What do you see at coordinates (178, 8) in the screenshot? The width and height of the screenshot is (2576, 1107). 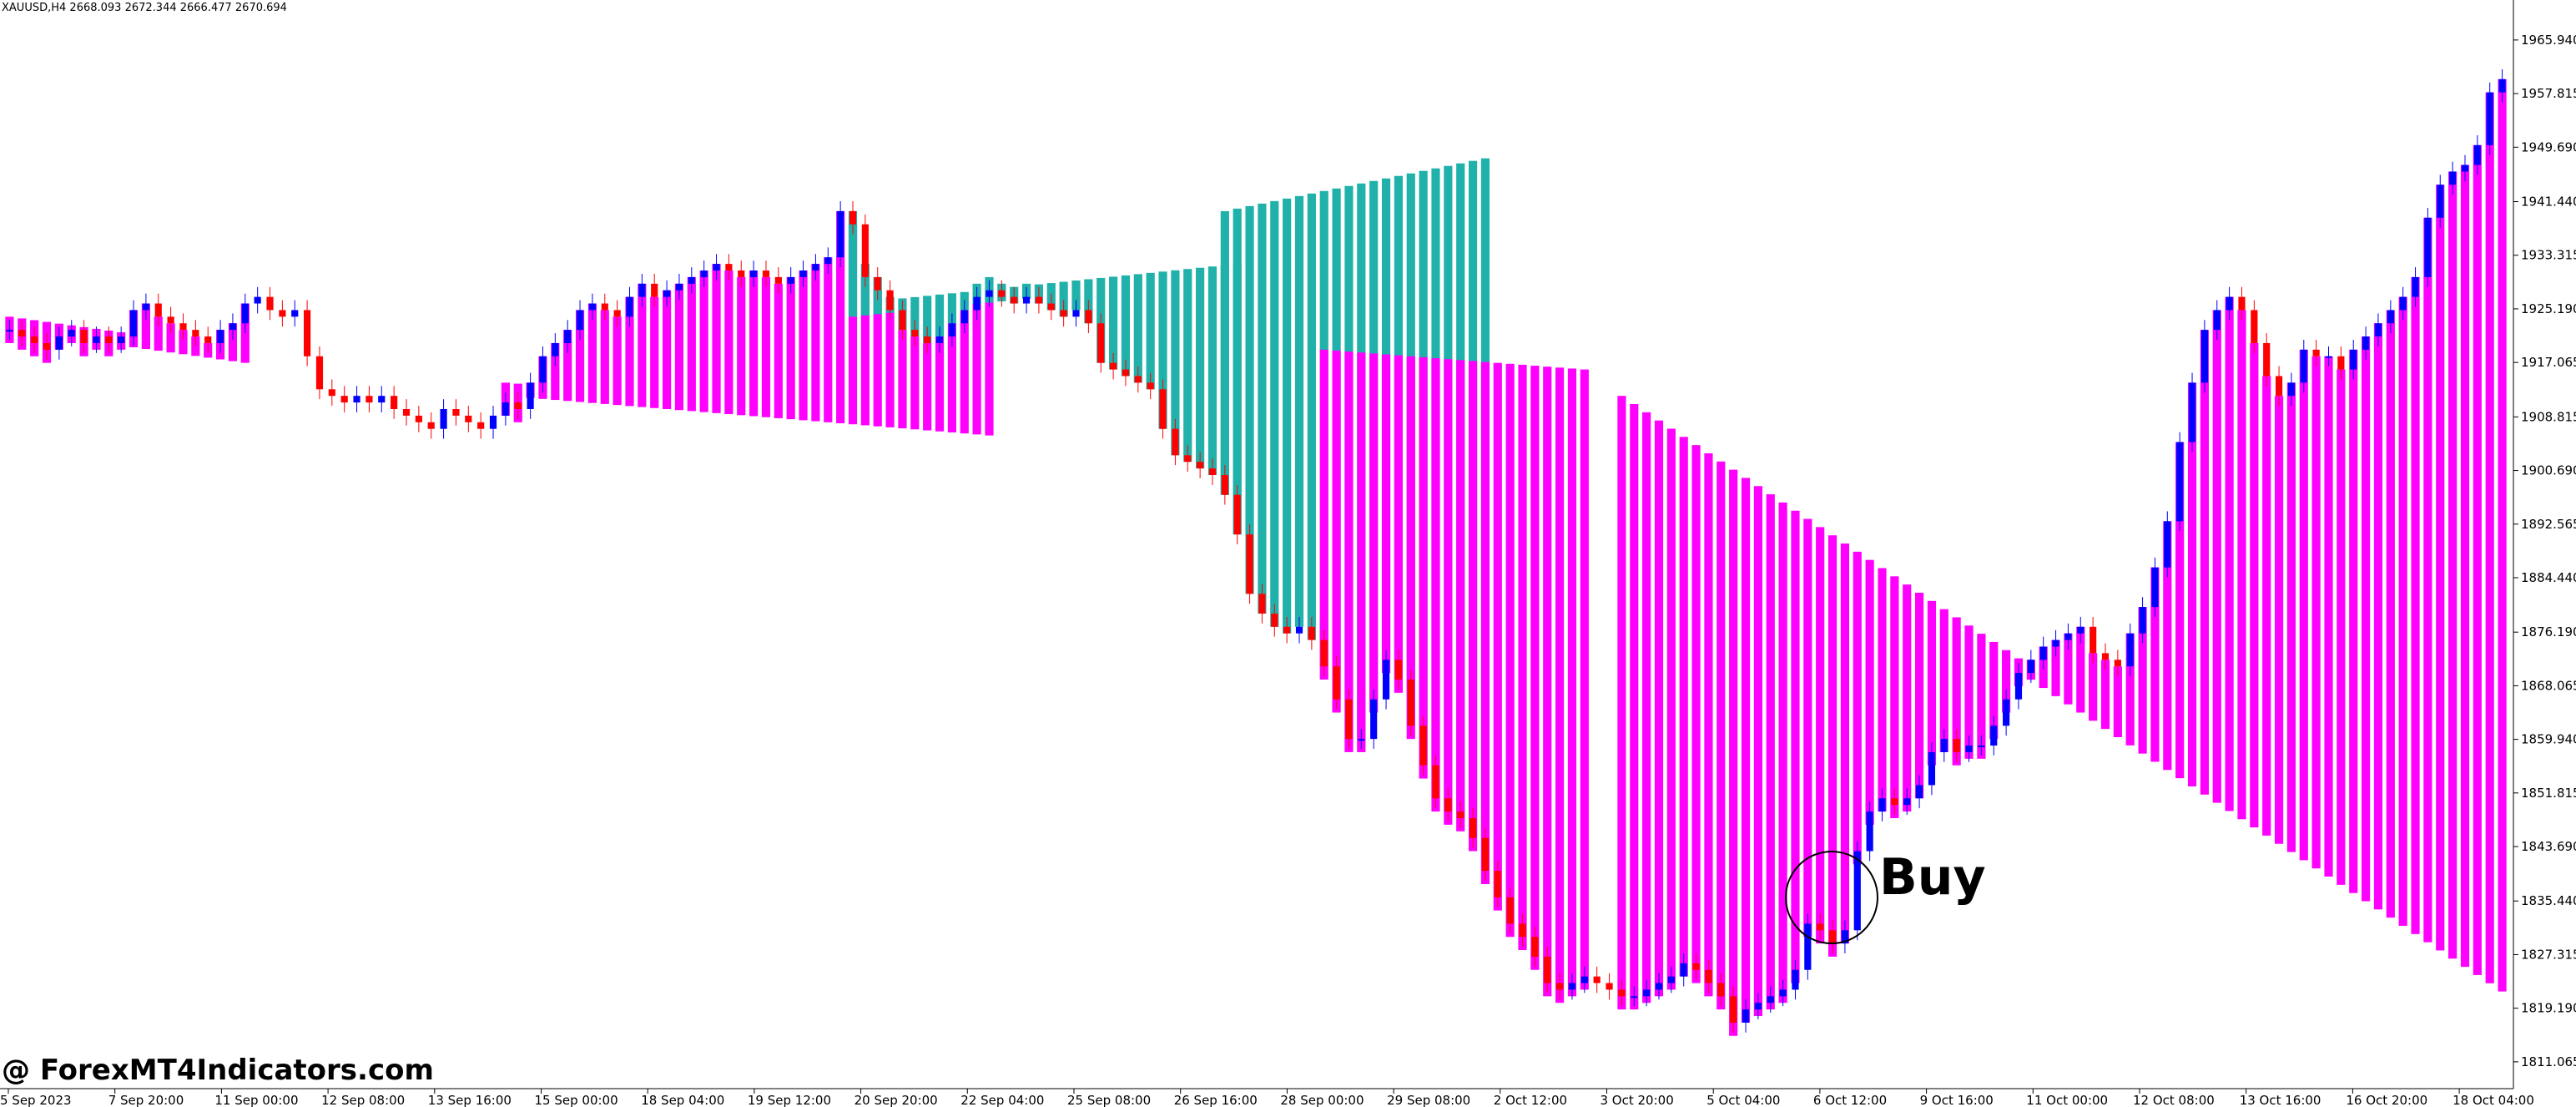 I see `ohlc-values: 2668.093 2672.344 2666.477 2670.694` at bounding box center [178, 8].